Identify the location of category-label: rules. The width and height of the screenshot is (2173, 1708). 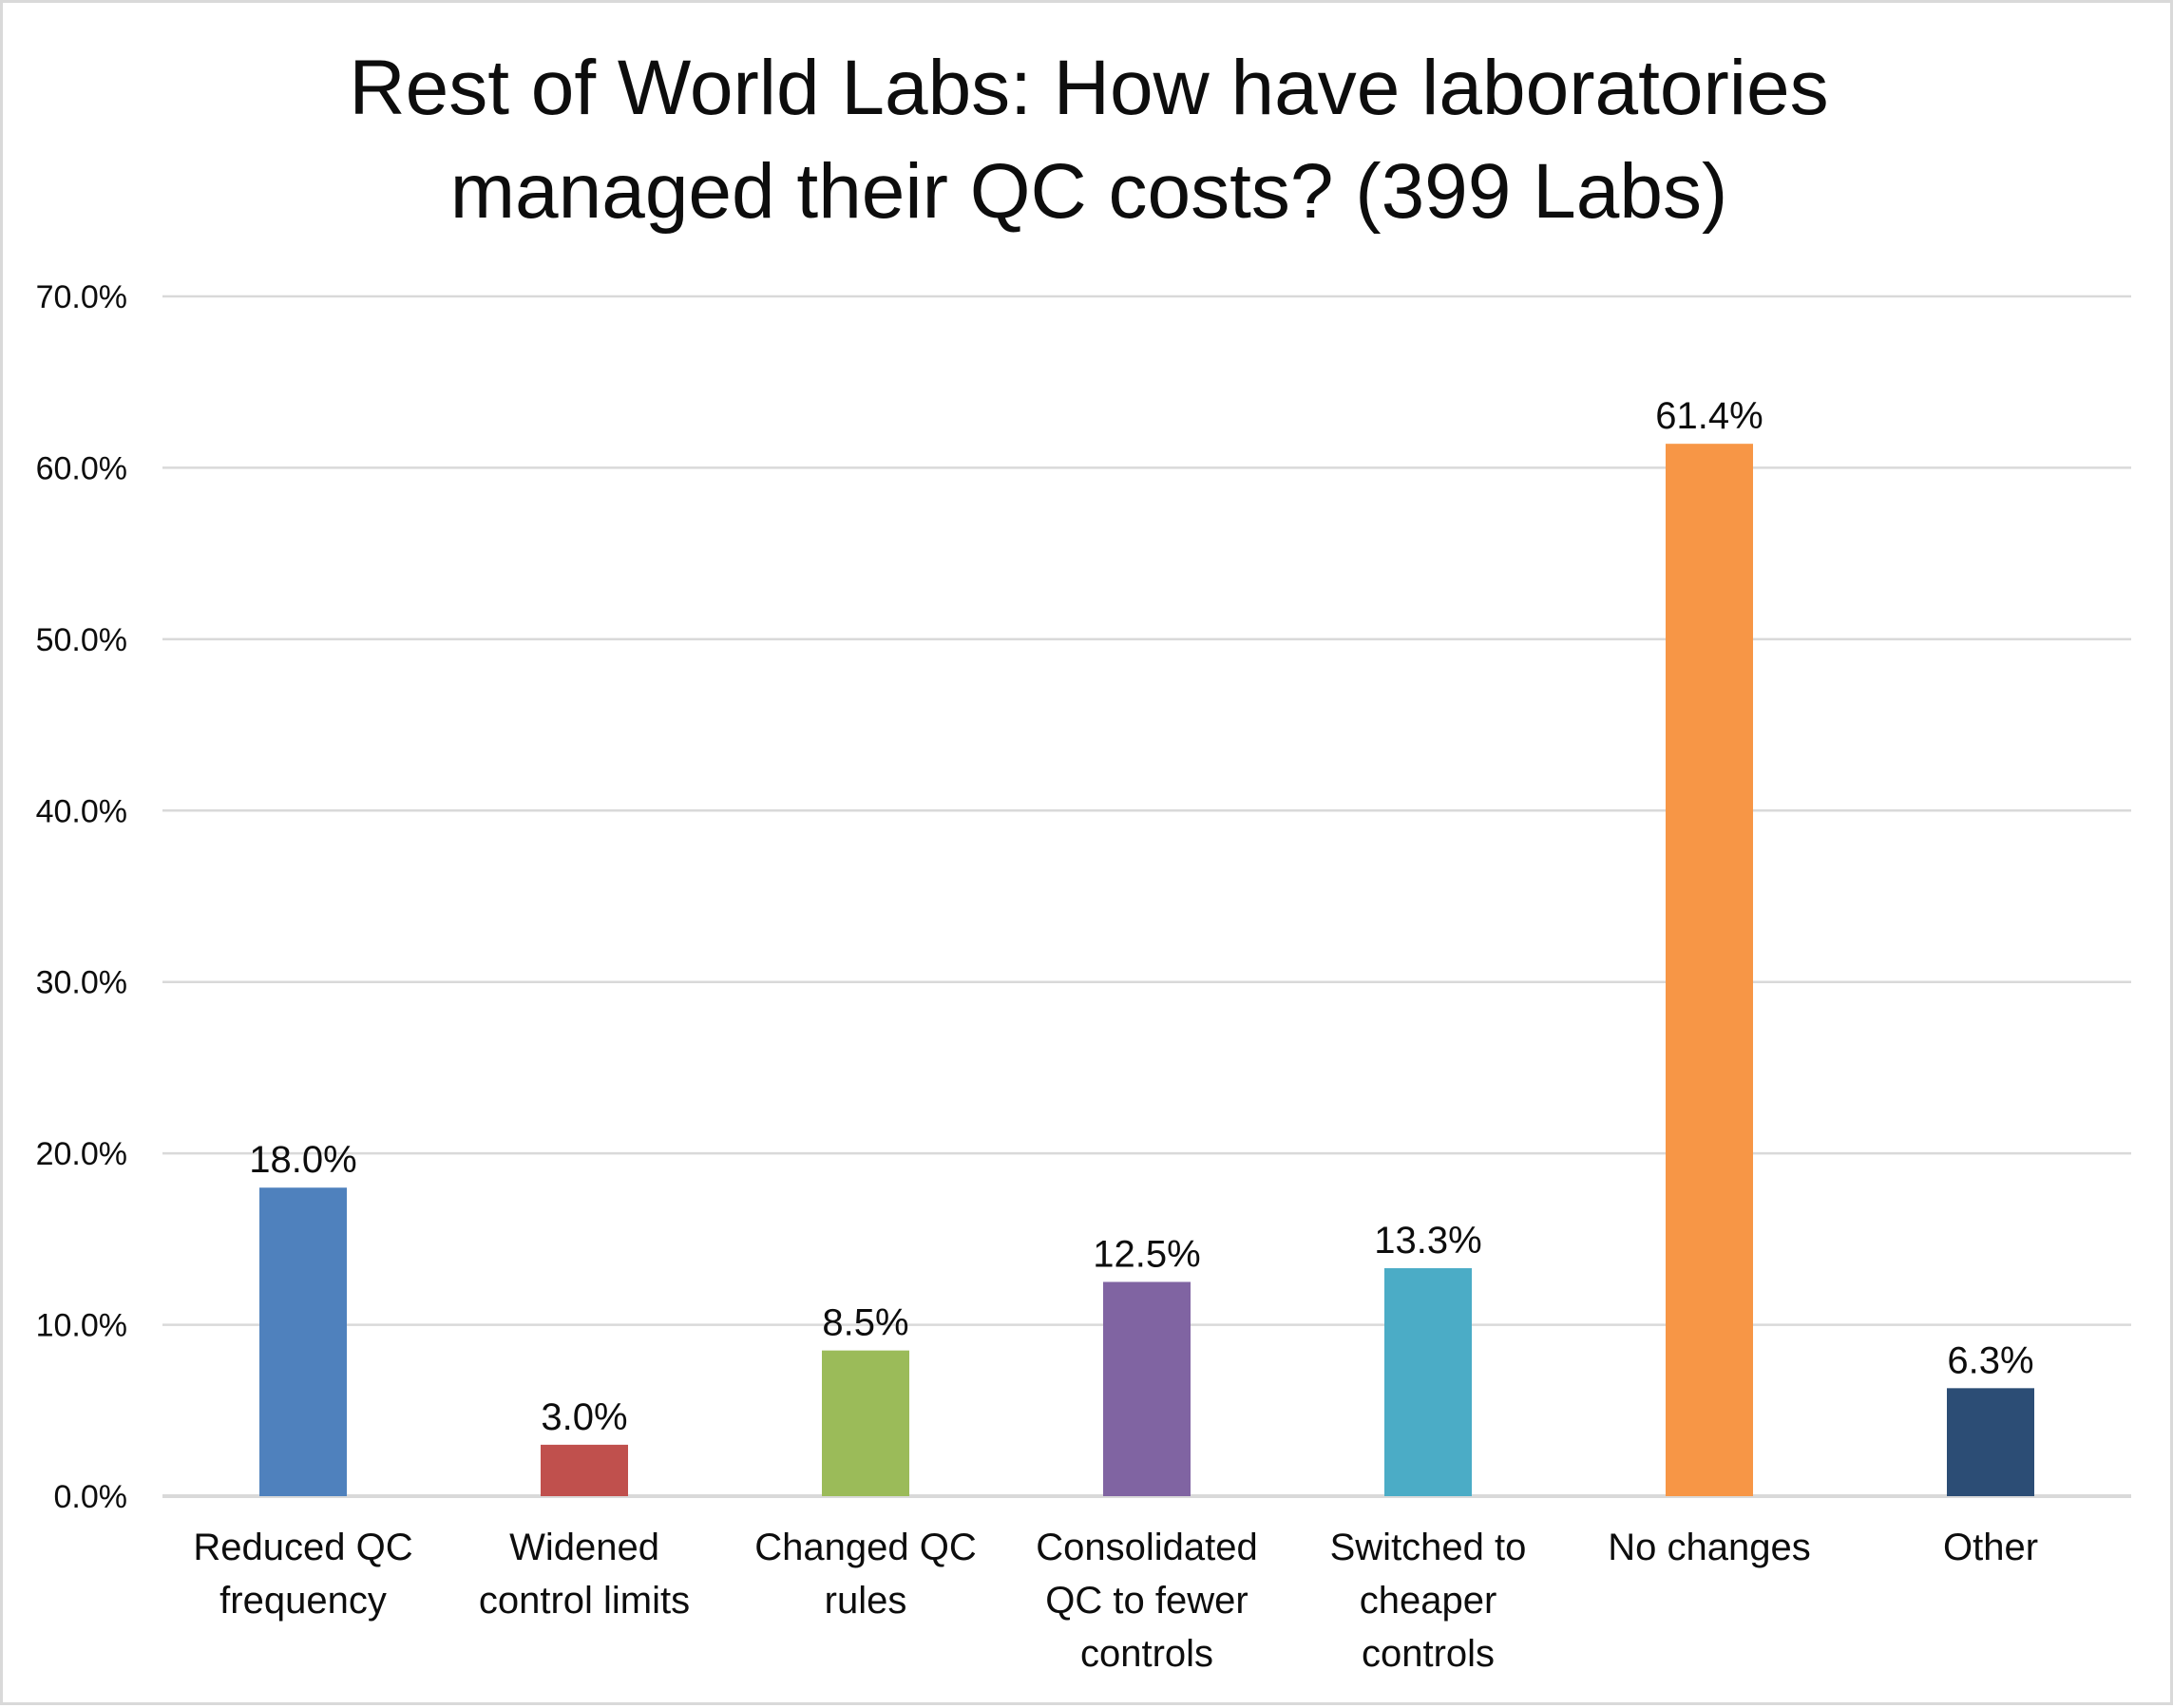
(866, 1601).